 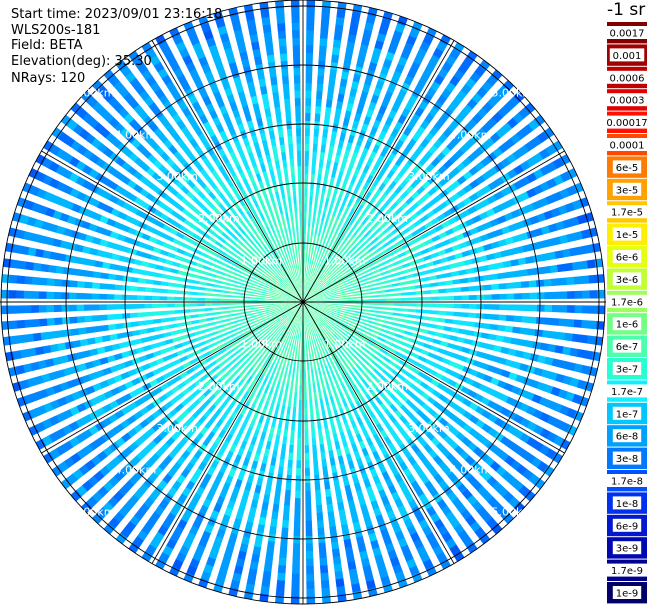 What do you see at coordinates (627, 482) in the screenshot?
I see `colorbar-tick-label: 1.7e-8` at bounding box center [627, 482].